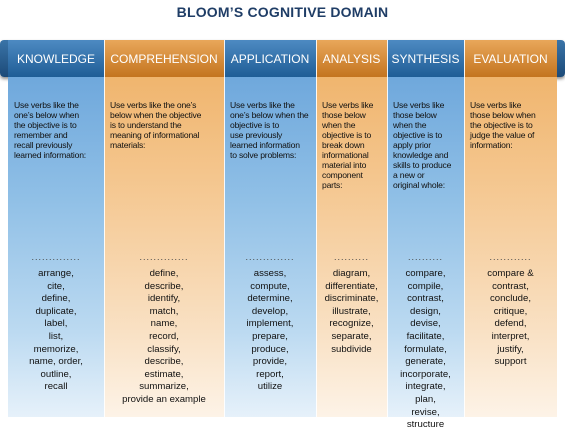  I want to click on column-header-analysis: ANALYSIS, so click(351, 58).